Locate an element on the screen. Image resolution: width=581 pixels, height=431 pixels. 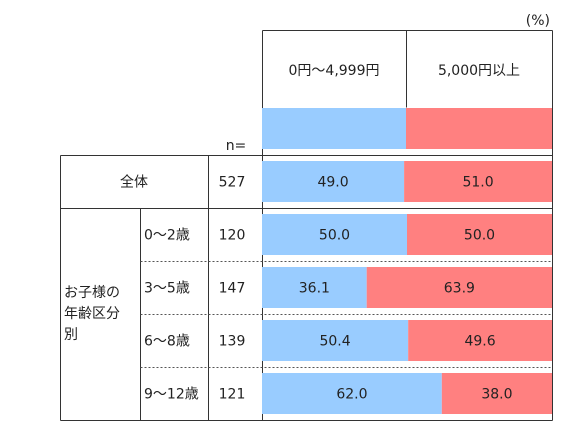
data-label: 50.4 is located at coordinates (334, 342).